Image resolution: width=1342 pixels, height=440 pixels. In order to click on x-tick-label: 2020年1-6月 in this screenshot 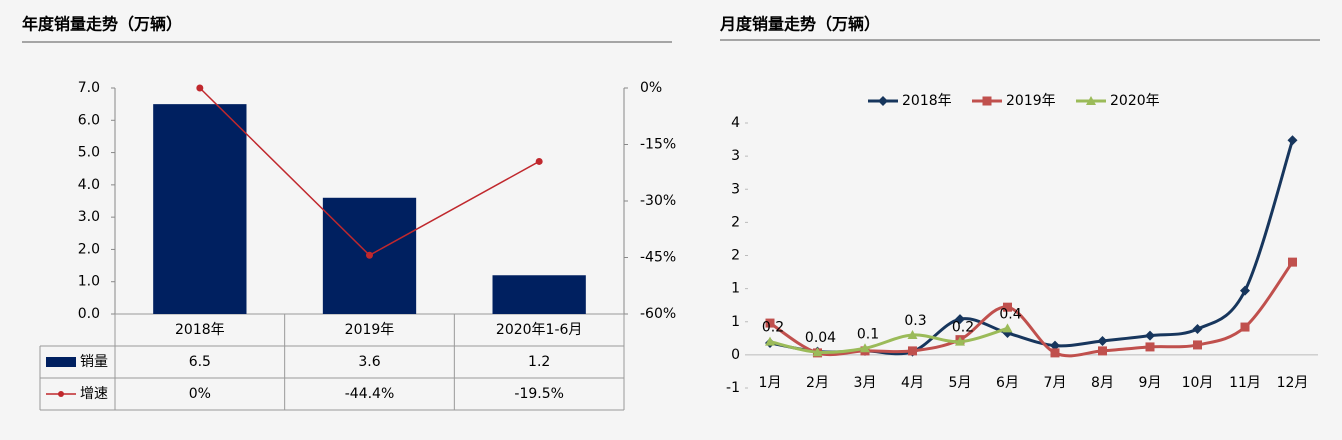, I will do `click(539, 330)`.